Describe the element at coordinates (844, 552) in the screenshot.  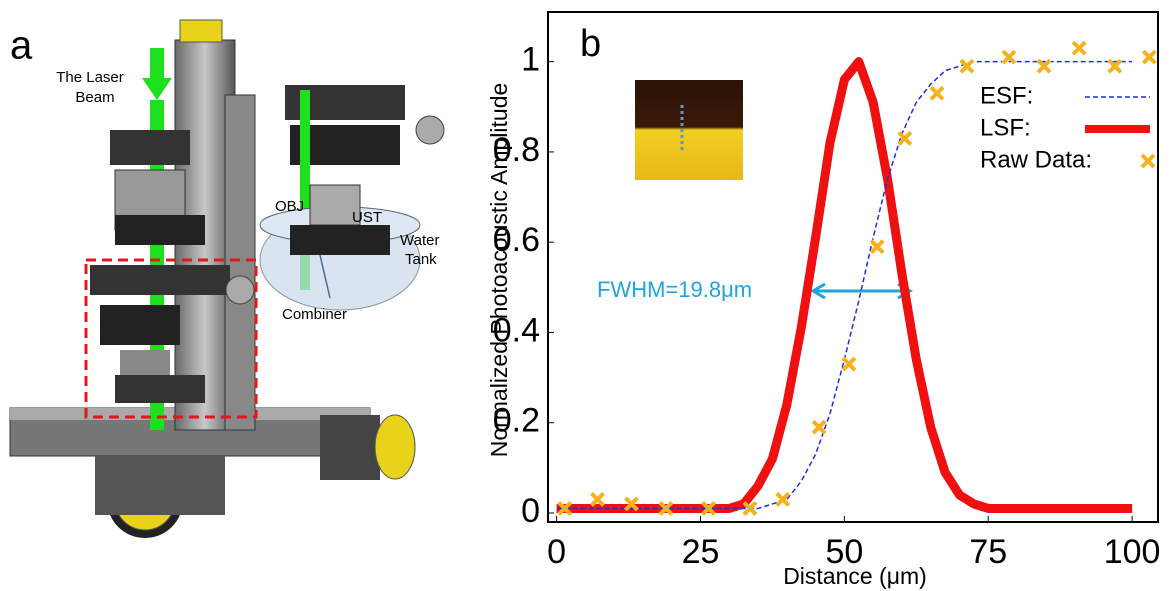
I see `x-tick-label: 50` at that location.